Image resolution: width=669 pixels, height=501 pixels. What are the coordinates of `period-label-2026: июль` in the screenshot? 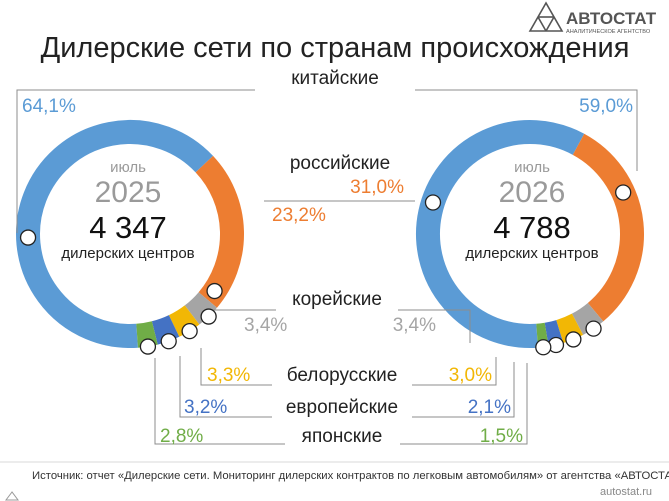 It's located at (532, 167).